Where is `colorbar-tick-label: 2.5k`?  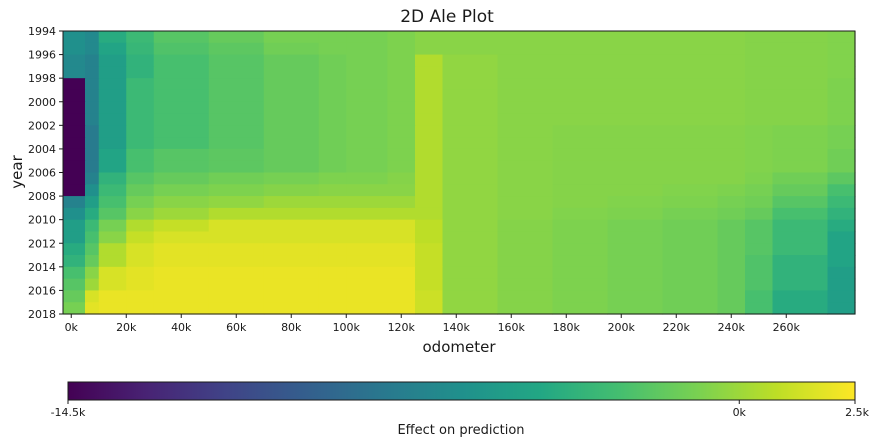
colorbar-tick-label: 2.5k is located at coordinates (857, 412).